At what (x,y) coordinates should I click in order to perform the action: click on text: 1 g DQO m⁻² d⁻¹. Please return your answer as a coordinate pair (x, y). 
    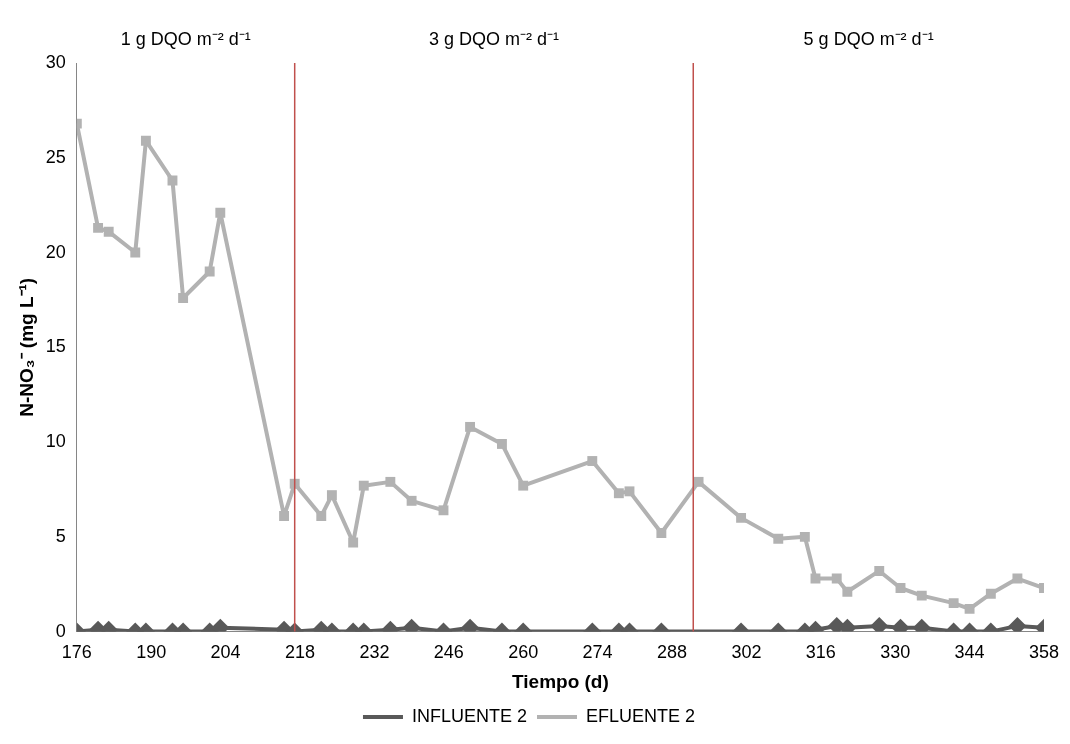
    Looking at the image, I should click on (185, 38).